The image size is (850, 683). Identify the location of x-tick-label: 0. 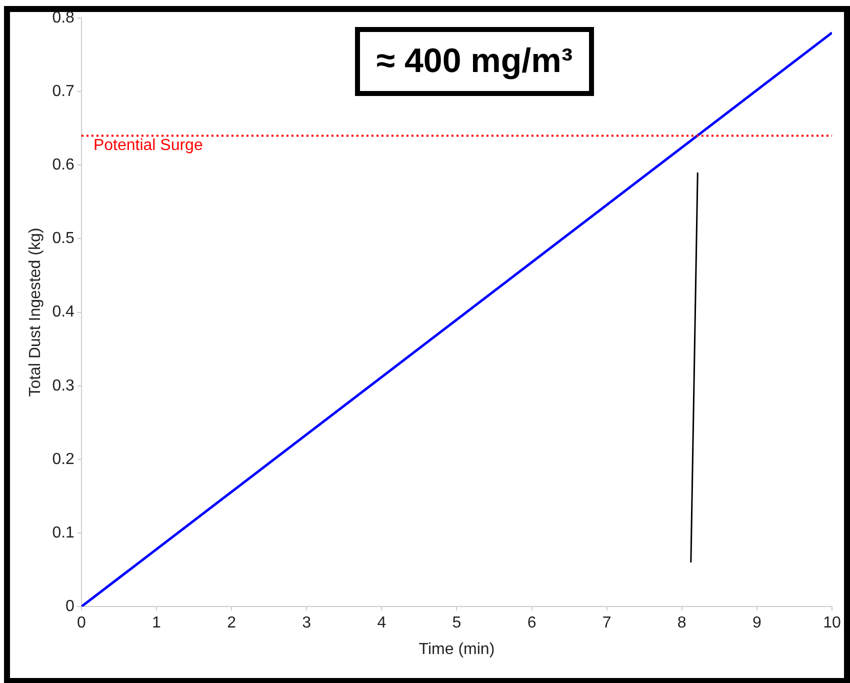
(81, 623).